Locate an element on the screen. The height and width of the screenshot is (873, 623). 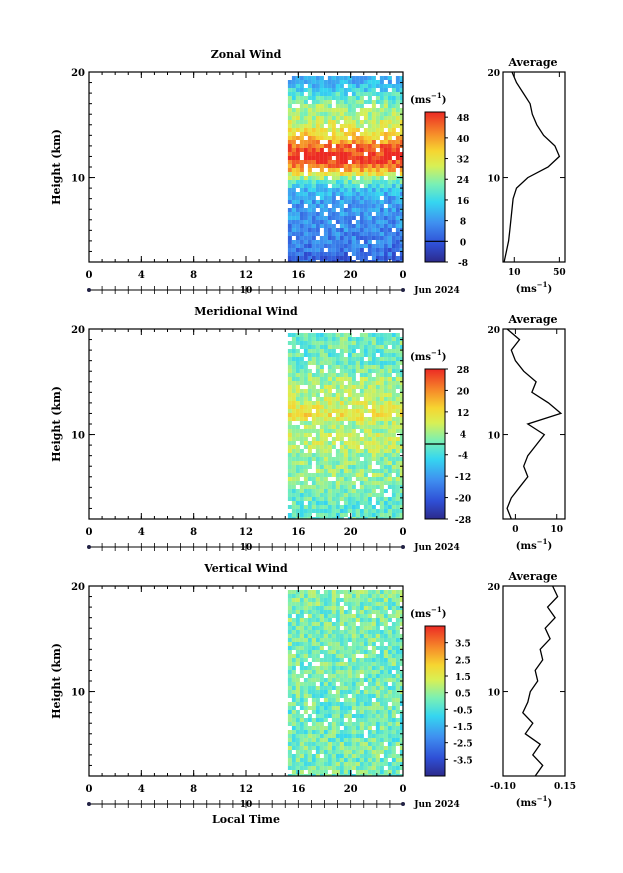
profile-x-tick-label: -0.10 is located at coordinates (503, 787).